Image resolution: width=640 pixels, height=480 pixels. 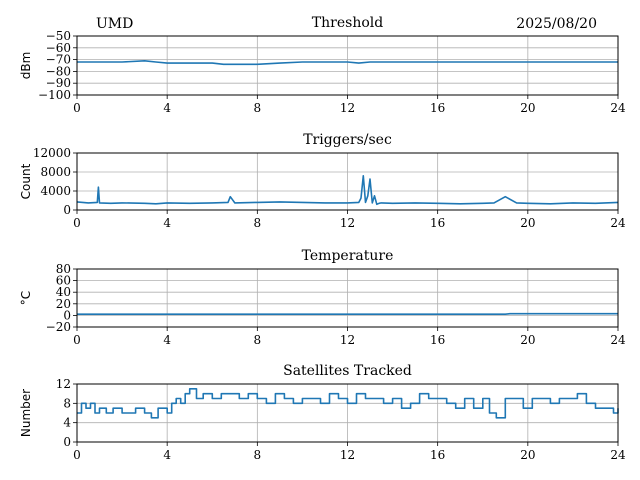 What do you see at coordinates (114, 24) in the screenshot?
I see `station-label: UMD` at bounding box center [114, 24].